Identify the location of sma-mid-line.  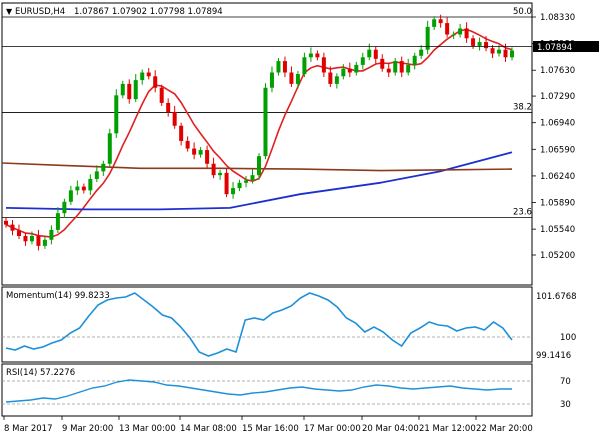
(259, 181).